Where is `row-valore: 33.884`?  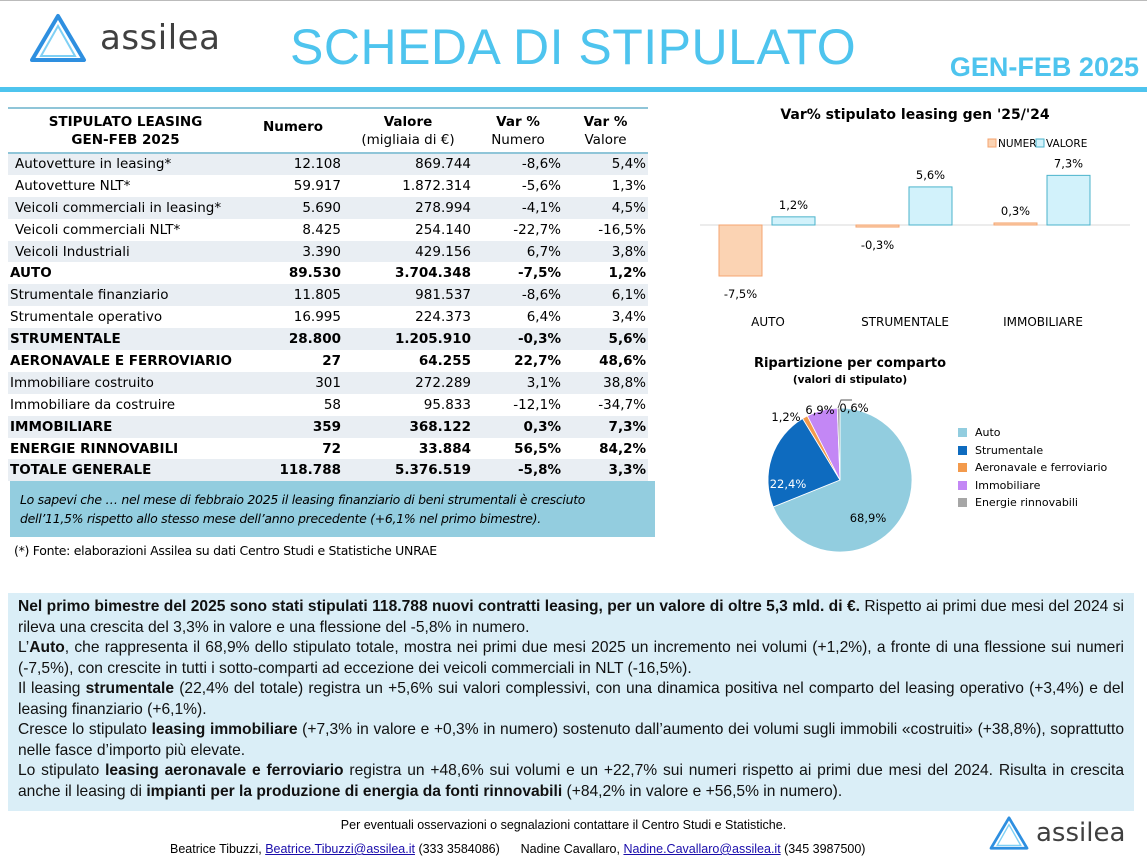 row-valore: 33.884 is located at coordinates (444, 448).